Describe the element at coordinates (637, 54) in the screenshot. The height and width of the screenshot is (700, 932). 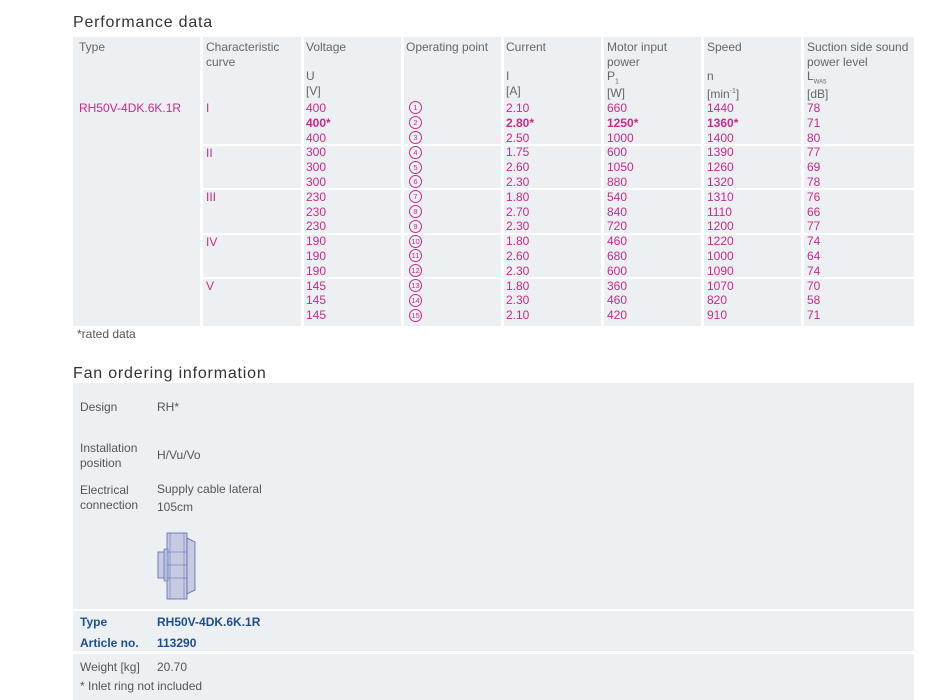
I see `header-motor-power: Motor input power` at that location.